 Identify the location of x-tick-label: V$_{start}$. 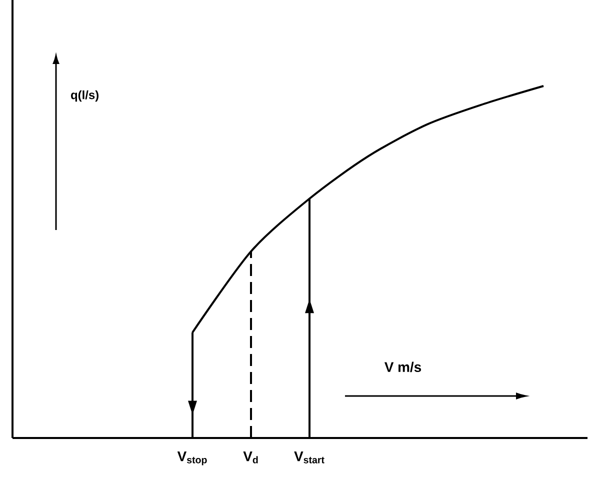
(309, 458).